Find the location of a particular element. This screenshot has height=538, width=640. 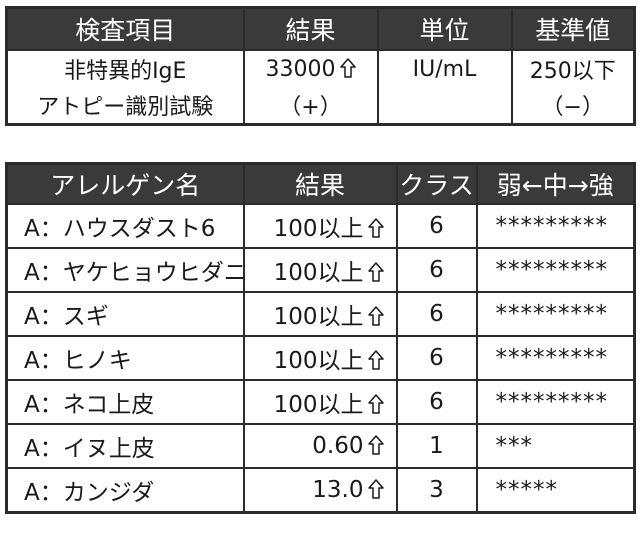

table-row: A：イヌ上皮 0.60 1 *** is located at coordinates (320, 446).